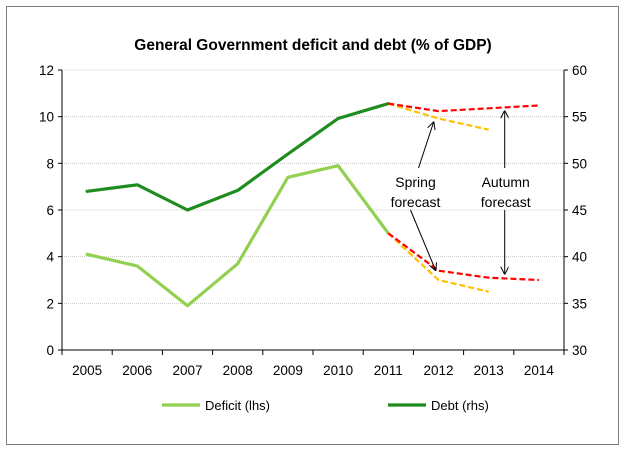  I want to click on y-right-tick-label: 45, so click(579, 210).